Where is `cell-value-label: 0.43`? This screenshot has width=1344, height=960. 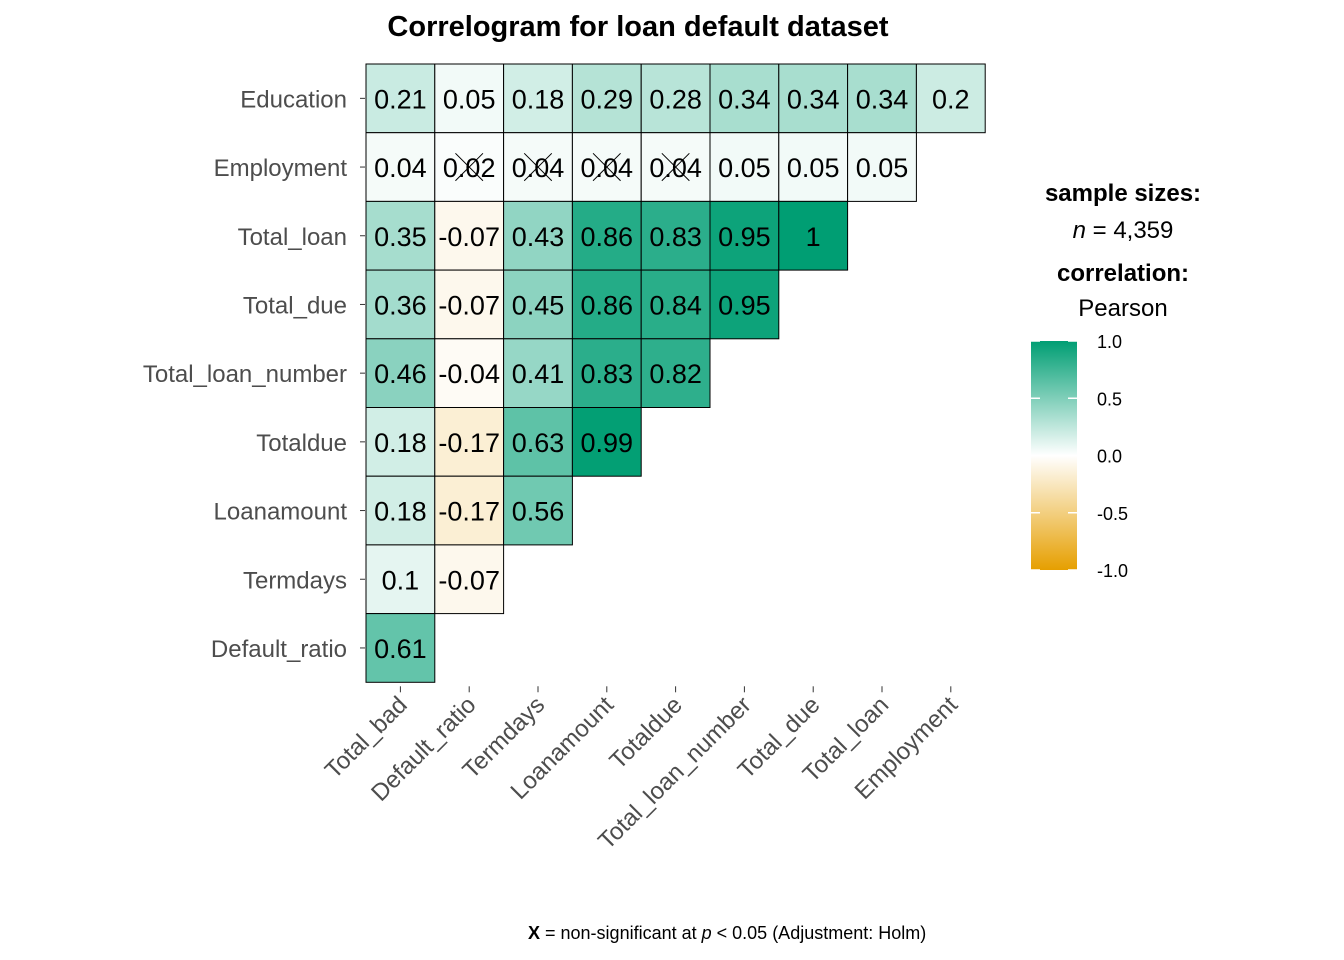 cell-value-label: 0.43 is located at coordinates (538, 237).